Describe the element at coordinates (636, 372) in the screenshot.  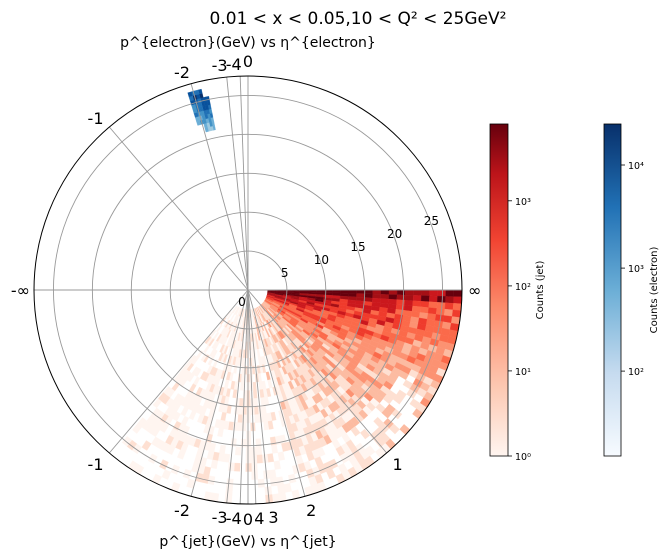
I see `colorbar-electron-tick-2: 10²` at that location.